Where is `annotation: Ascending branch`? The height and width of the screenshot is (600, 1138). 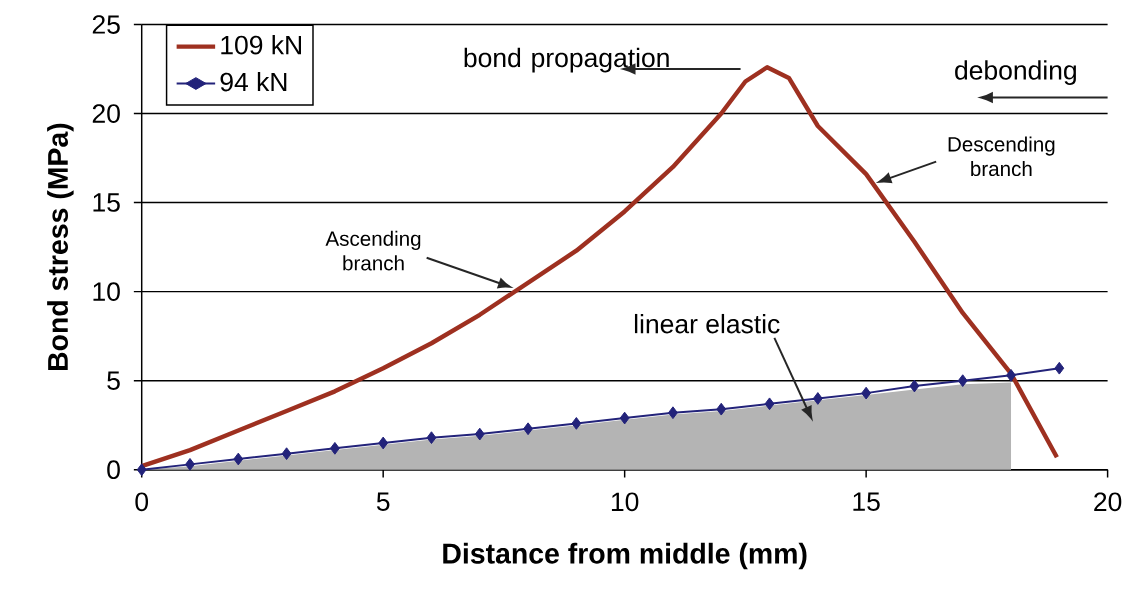
annotation: Ascending branch is located at coordinates (373, 250).